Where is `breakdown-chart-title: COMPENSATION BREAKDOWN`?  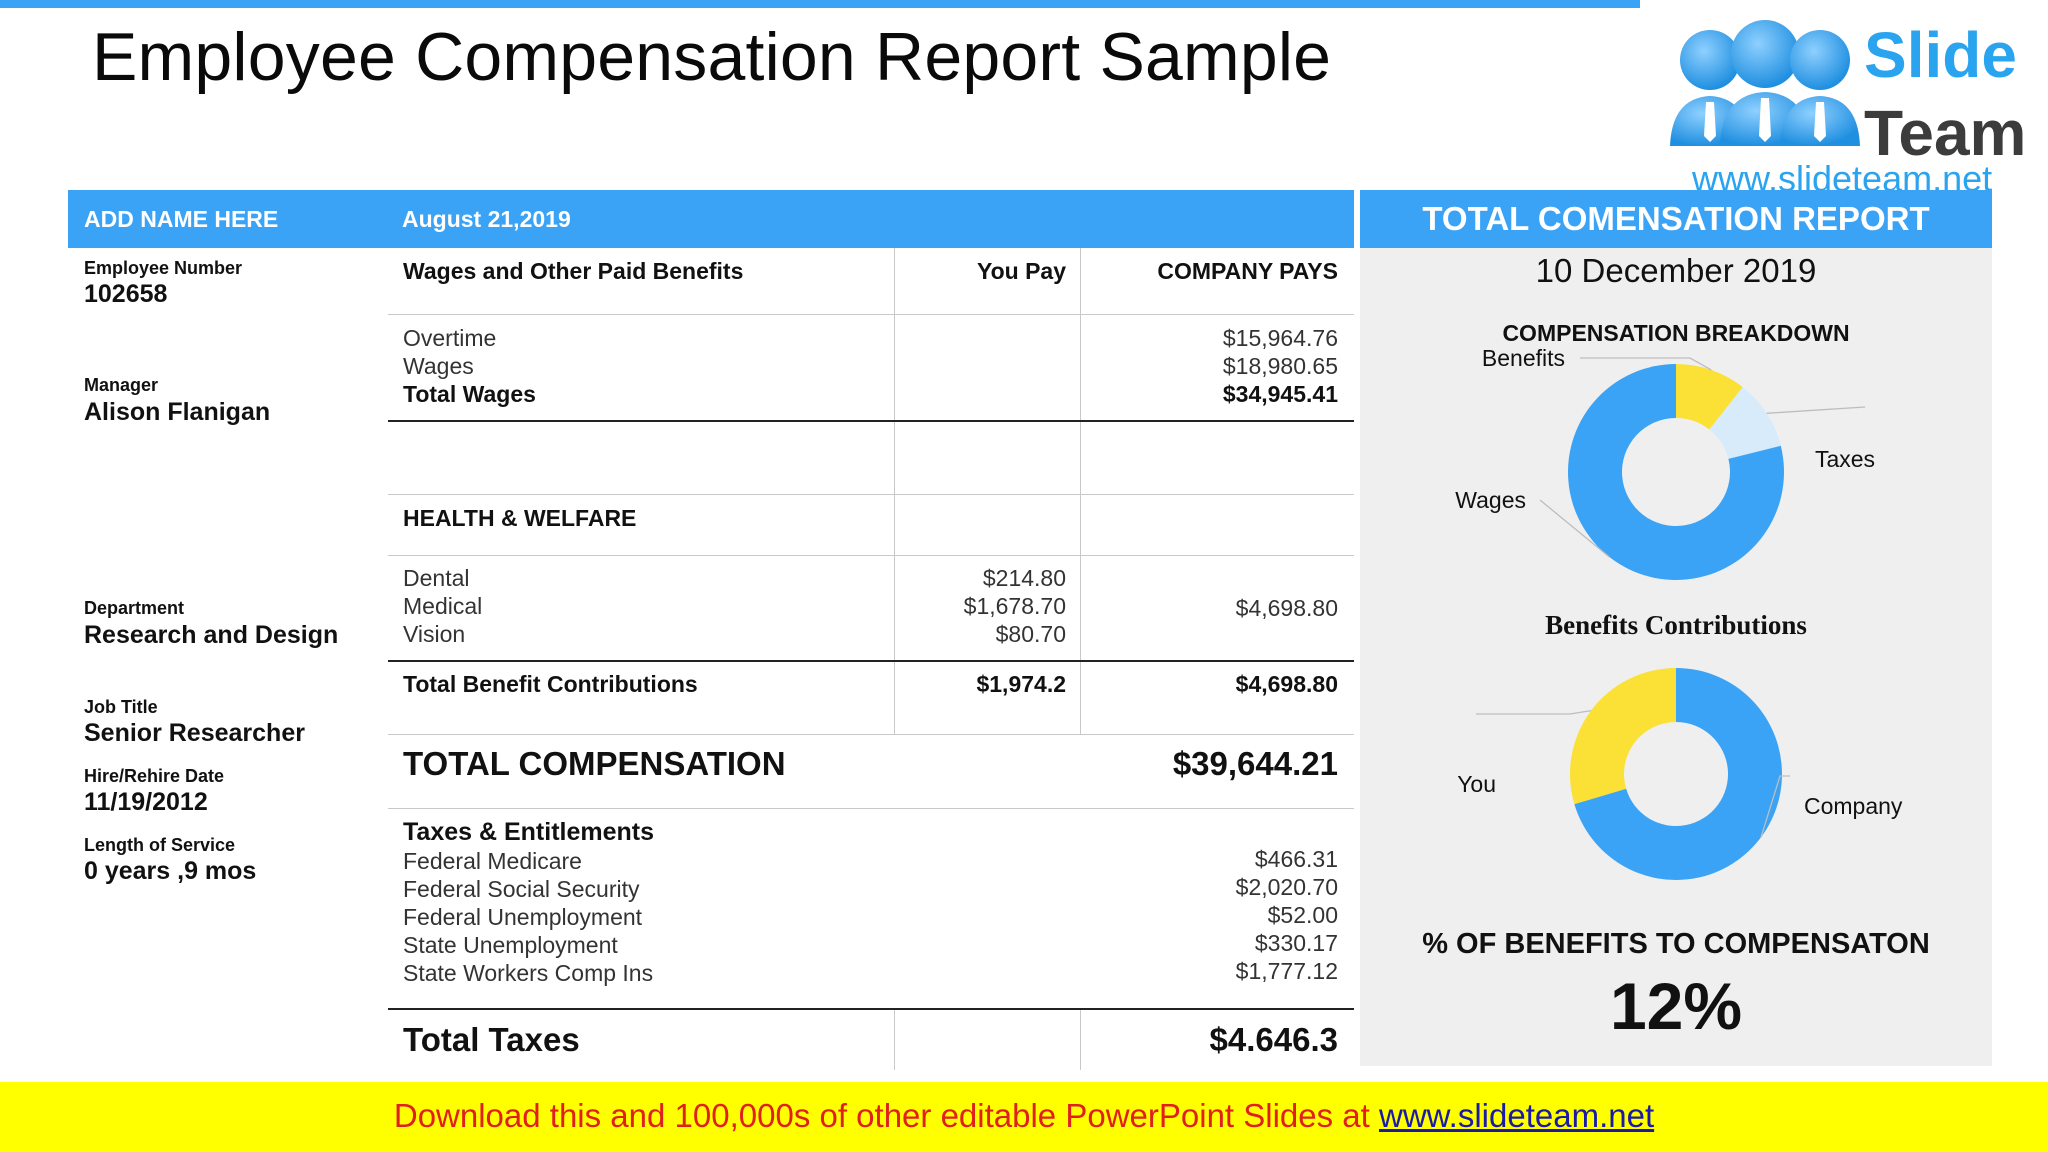 breakdown-chart-title: COMPENSATION BREAKDOWN is located at coordinates (1676, 333).